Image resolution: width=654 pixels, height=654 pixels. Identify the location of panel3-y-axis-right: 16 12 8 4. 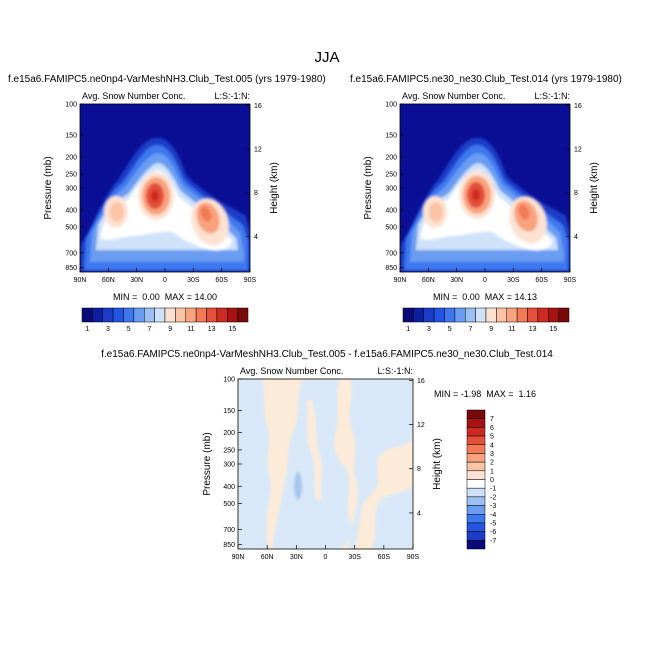
(417, 447).